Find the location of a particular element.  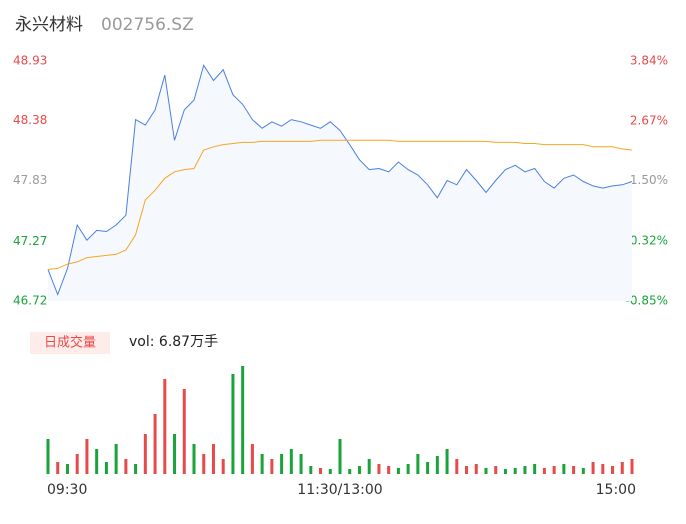

legend-box is located at coordinates (70, 343).